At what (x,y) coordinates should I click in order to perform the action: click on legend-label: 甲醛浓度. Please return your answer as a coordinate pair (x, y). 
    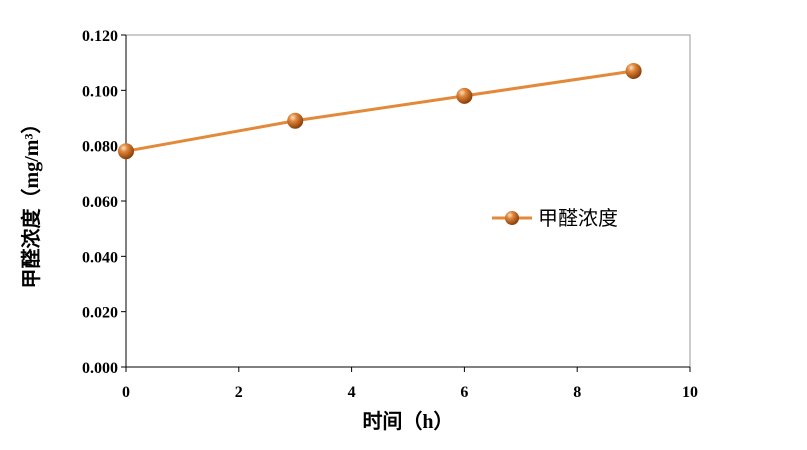
    Looking at the image, I should click on (578, 218).